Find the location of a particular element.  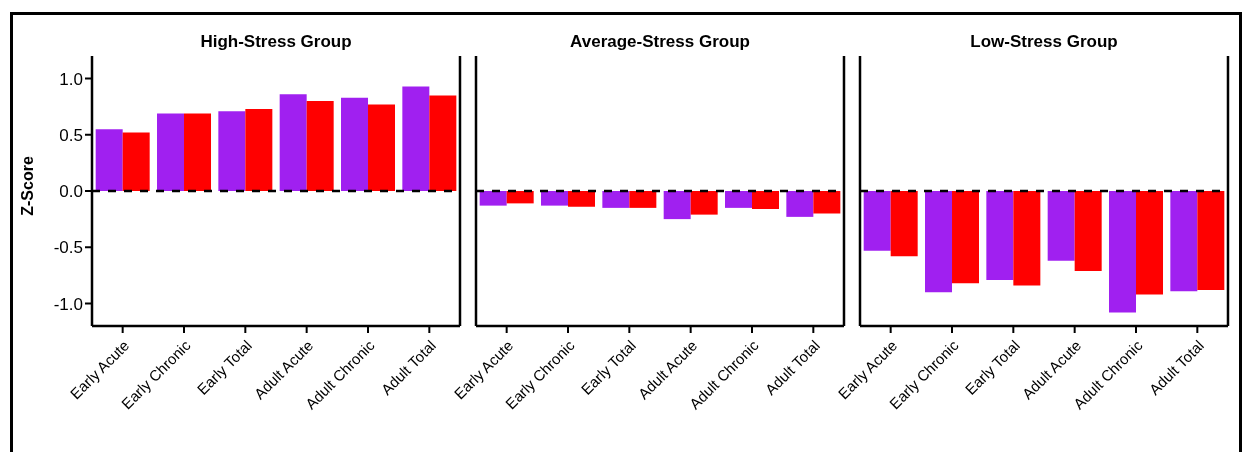

y-tick-label: -1.0 is located at coordinates (68, 304).